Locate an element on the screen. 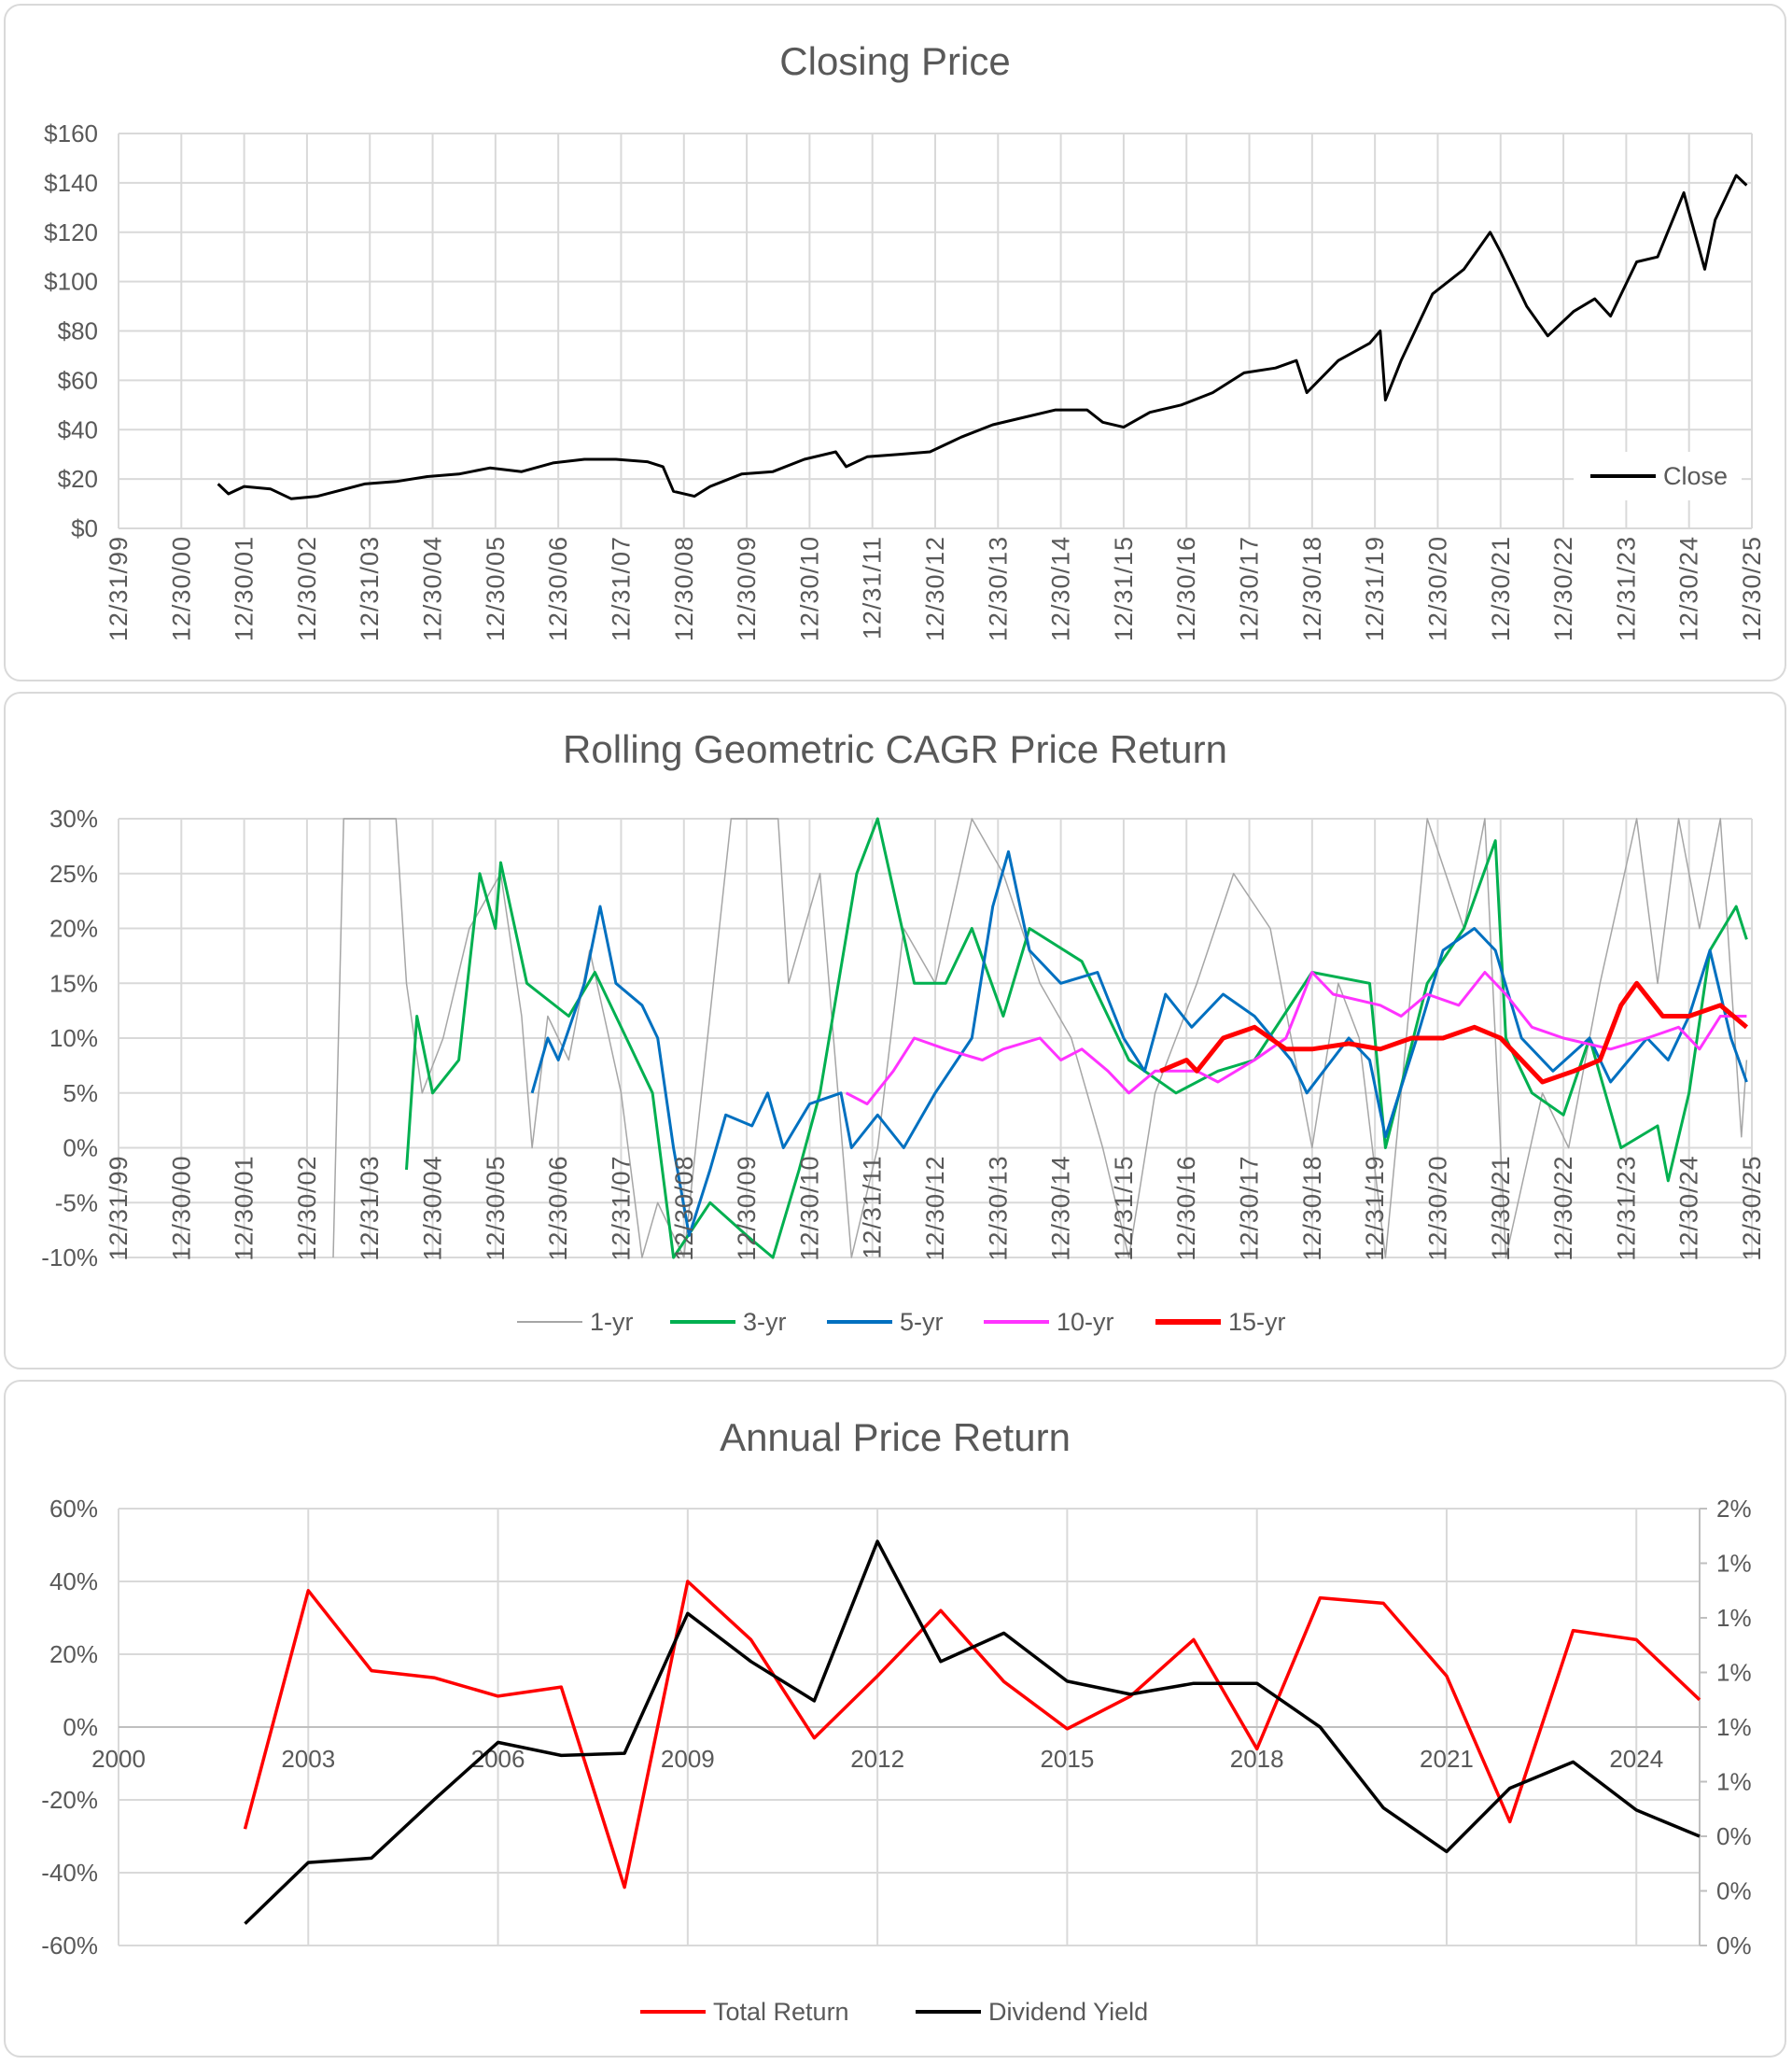 Image resolution: width=1792 pixels, height=2065 pixels. y-tick-label: -40% is located at coordinates (69, 1873).